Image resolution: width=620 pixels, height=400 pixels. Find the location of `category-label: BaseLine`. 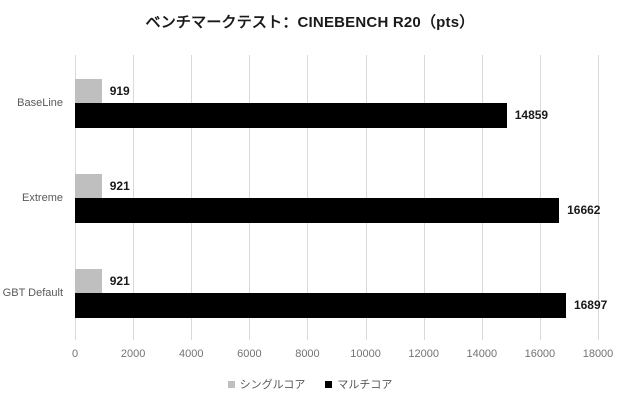

category-label: BaseLine is located at coordinates (40, 102).